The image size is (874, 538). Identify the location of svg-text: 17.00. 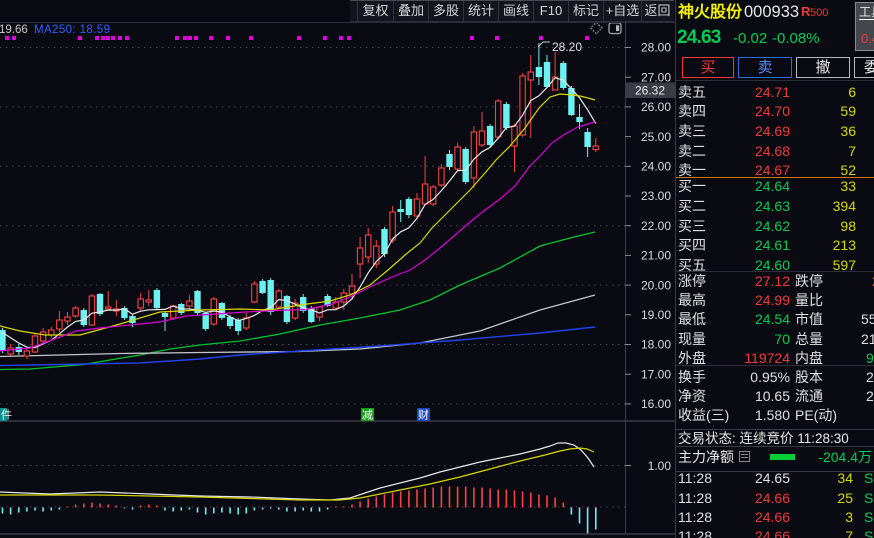
(656, 374).